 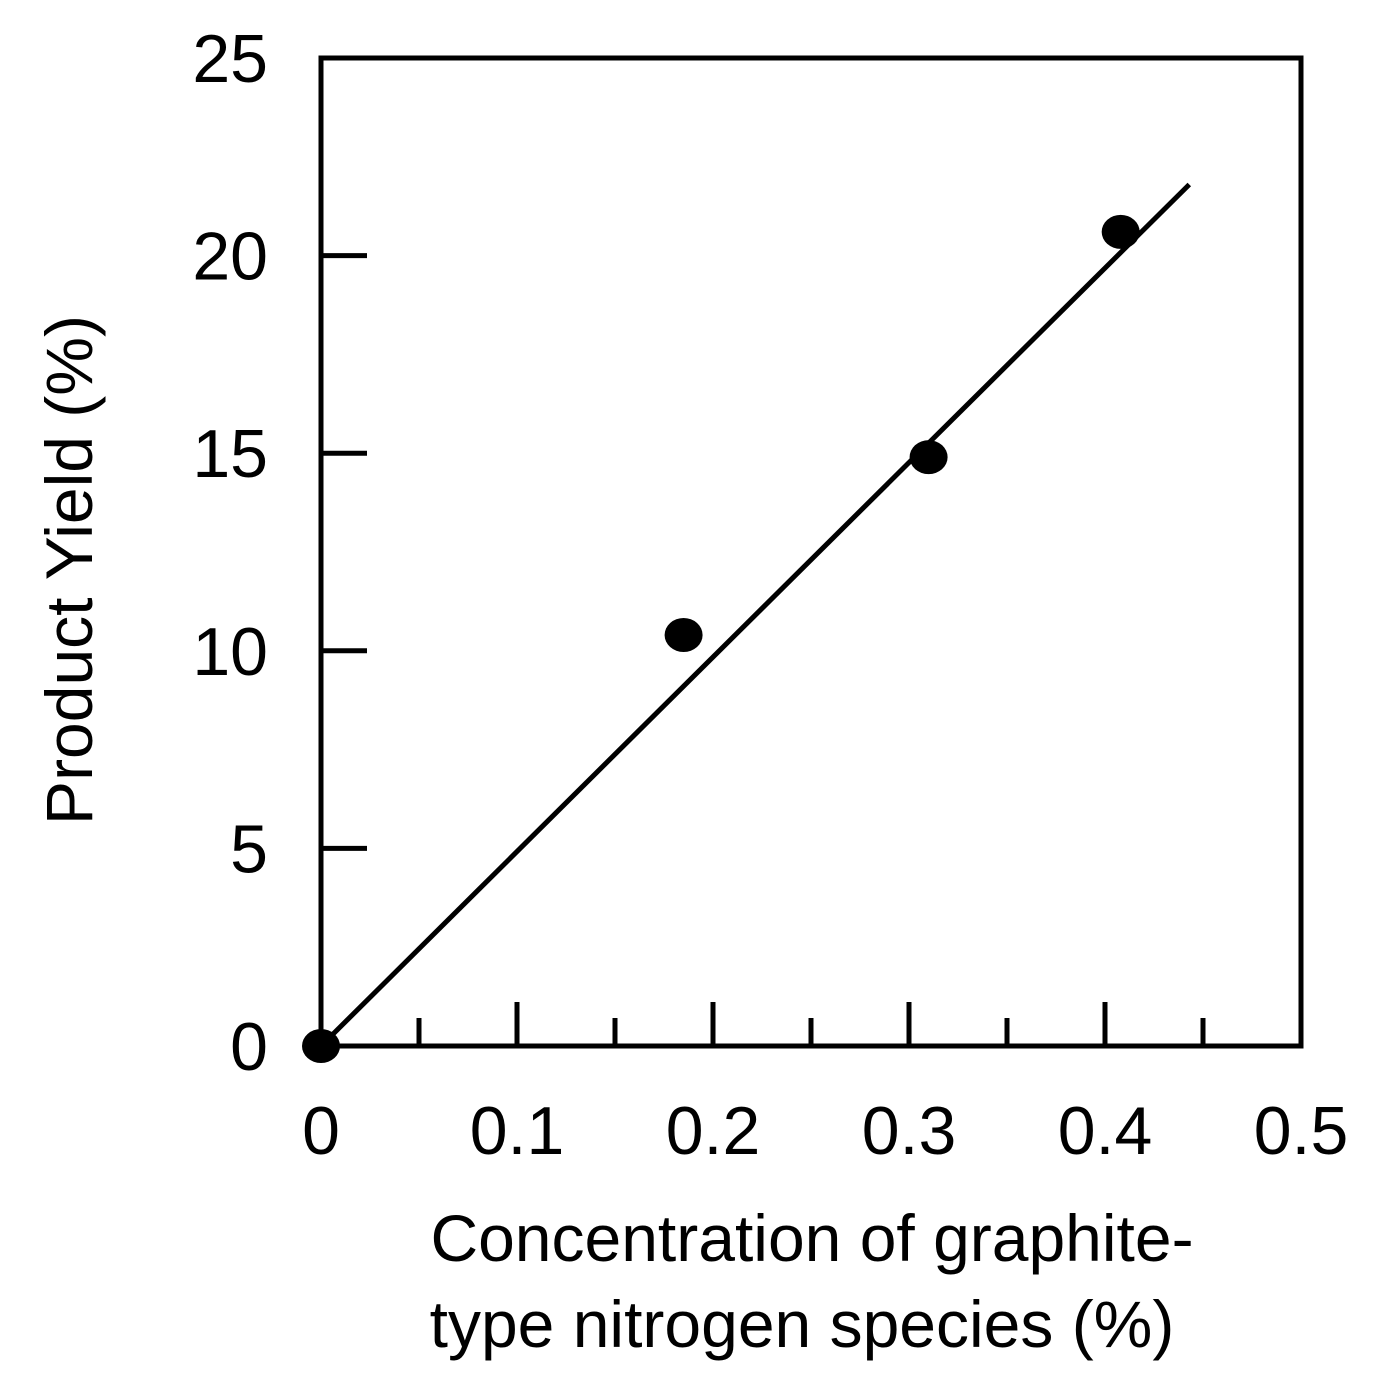 I want to click on y-axis-title: Product Yield (%), so click(x=69, y=570).